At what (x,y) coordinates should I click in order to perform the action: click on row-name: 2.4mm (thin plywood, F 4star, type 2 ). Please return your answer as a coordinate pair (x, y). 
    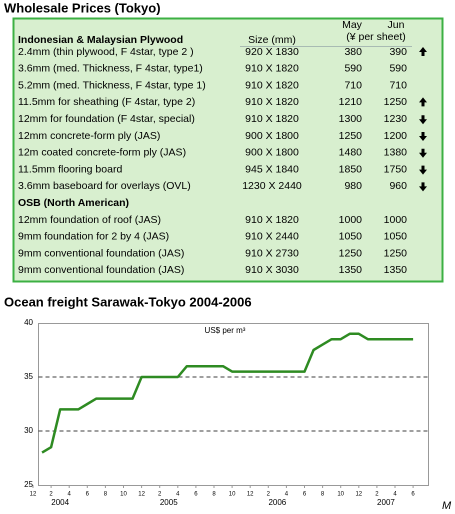
    Looking at the image, I should click on (106, 52).